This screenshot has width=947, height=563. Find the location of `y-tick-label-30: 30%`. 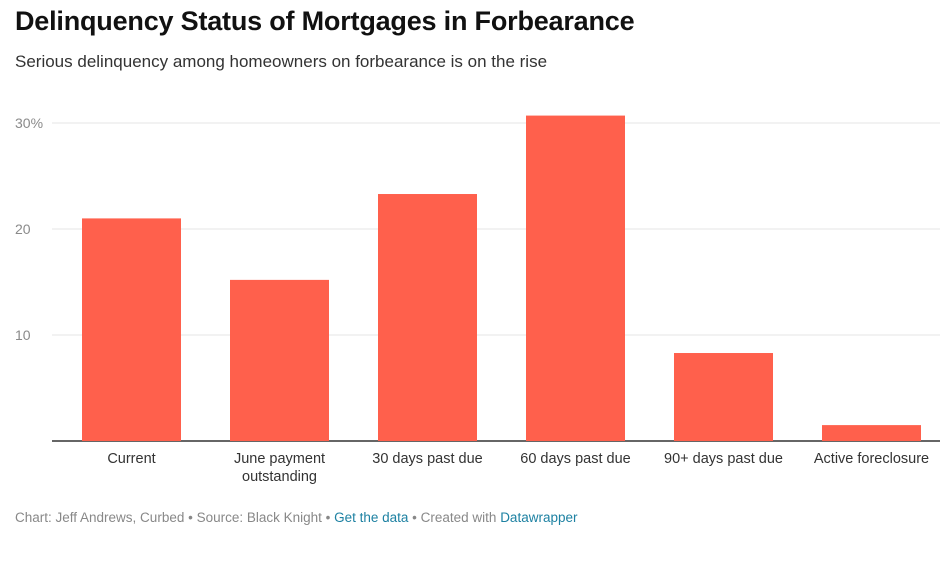

y-tick-label-30: 30% is located at coordinates (29, 123).